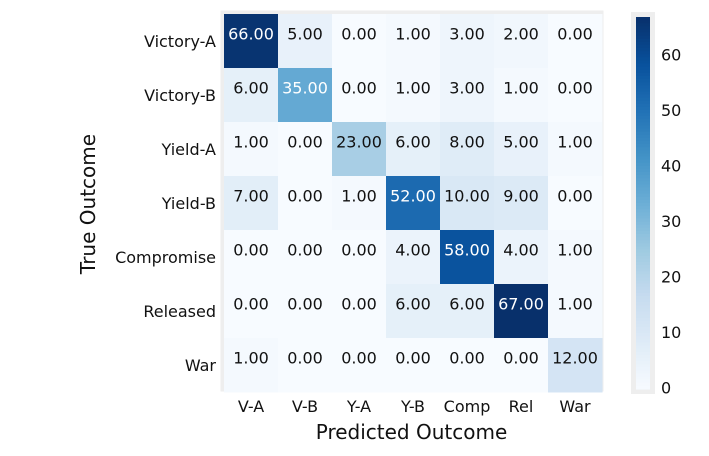  Describe the element at coordinates (467, 88) in the screenshot. I see `cell-value-label: 3.00` at that location.